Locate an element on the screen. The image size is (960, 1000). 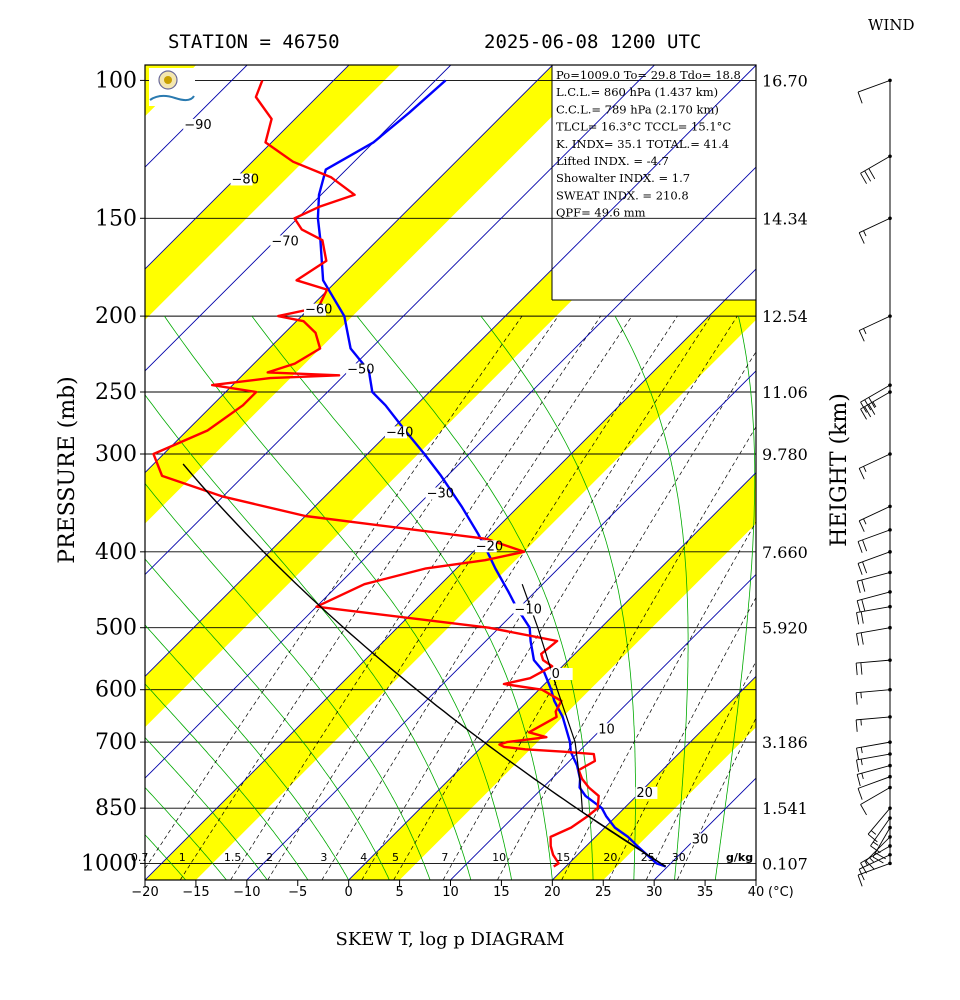
mixing-ratio-label: 1.5 is located at coordinates (233, 857).